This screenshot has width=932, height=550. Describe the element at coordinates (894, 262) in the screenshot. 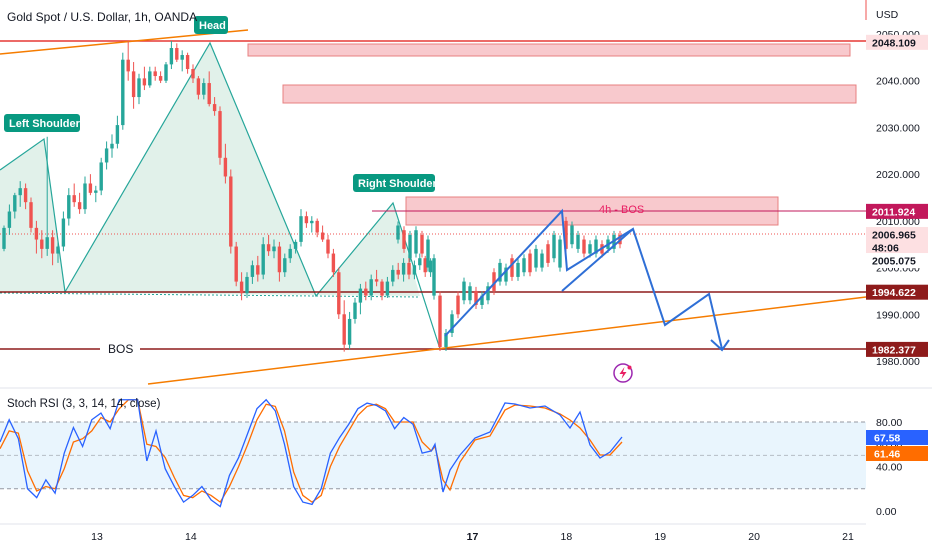

I see `price-tag: 2005.075` at that location.